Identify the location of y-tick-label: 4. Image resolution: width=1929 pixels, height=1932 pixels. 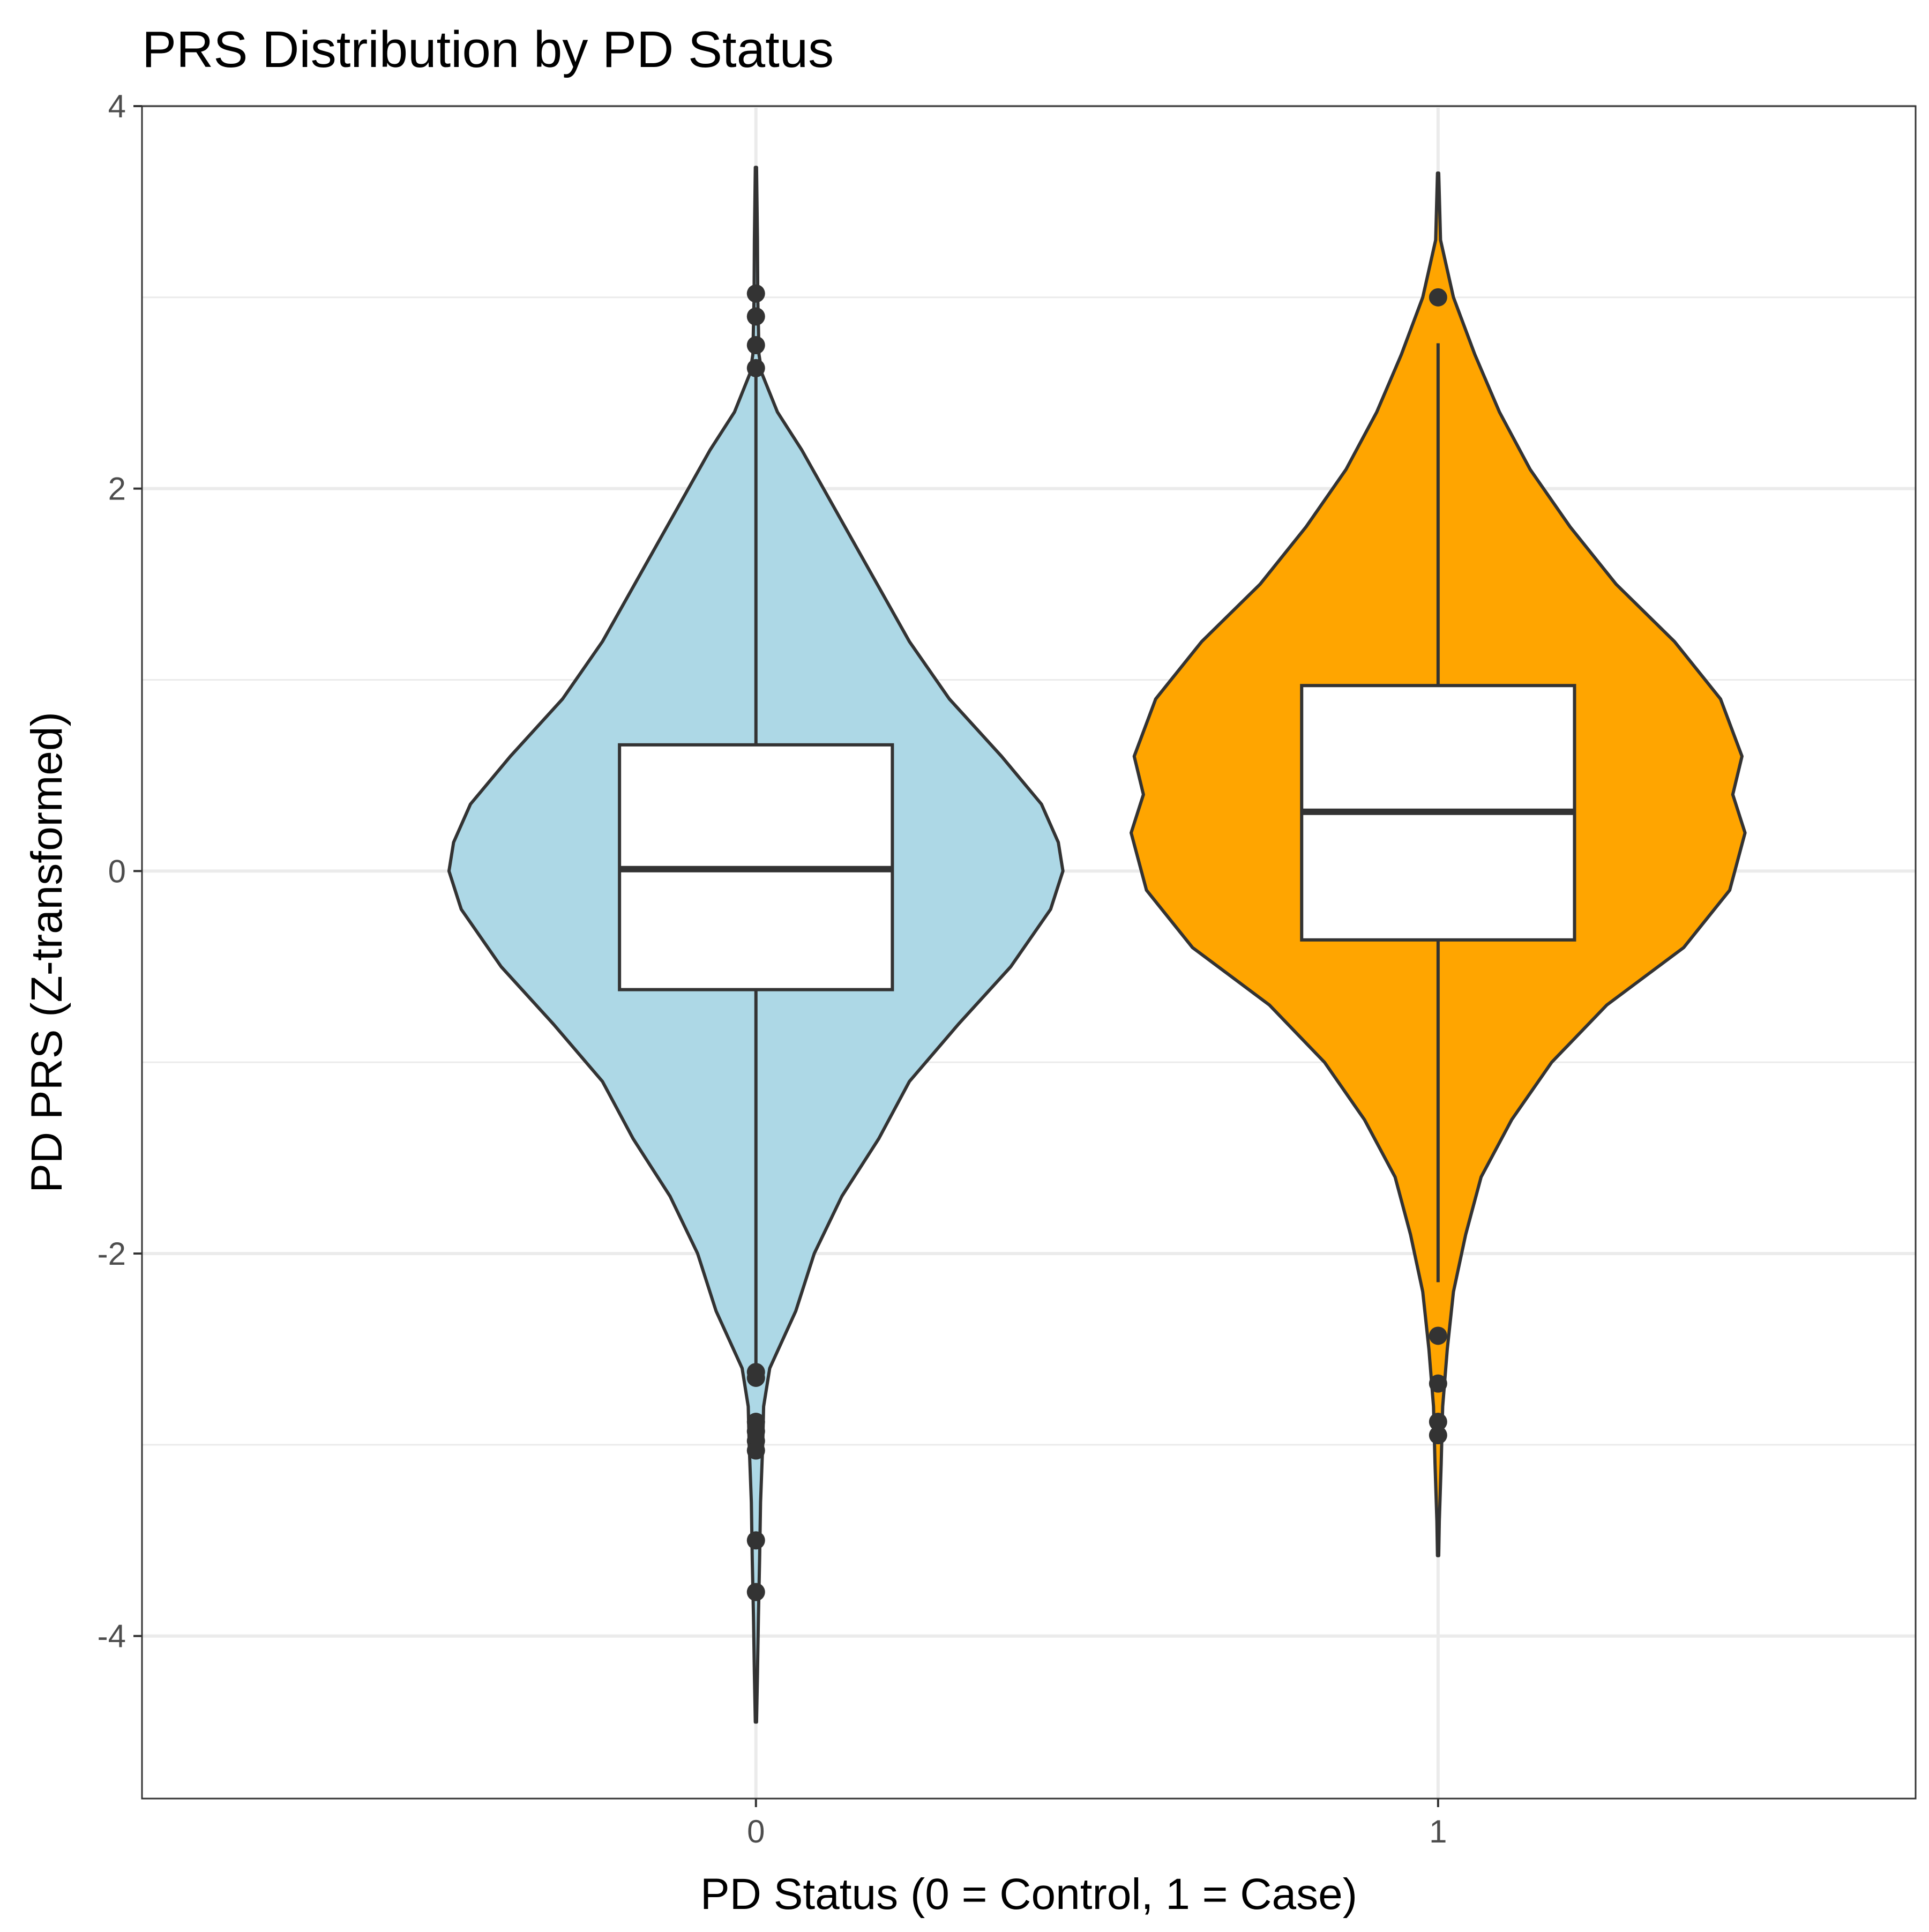
(117, 106).